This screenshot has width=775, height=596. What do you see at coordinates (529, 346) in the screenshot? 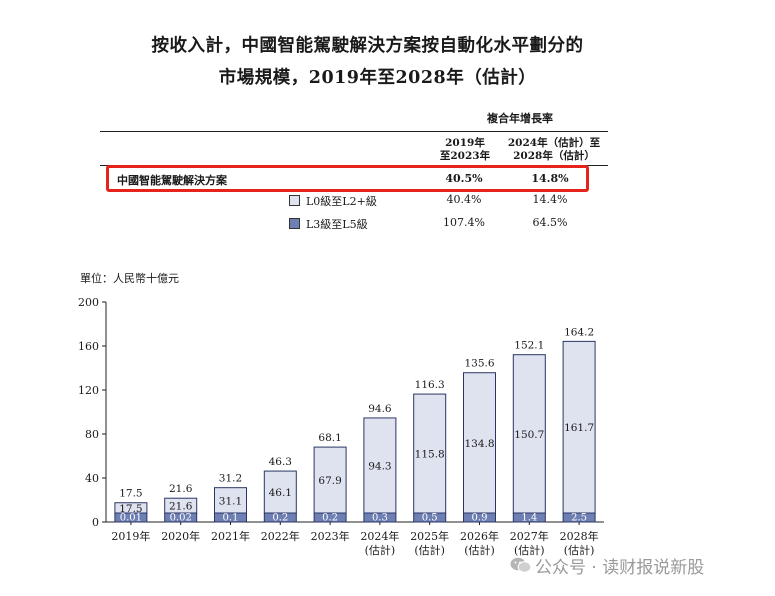
I see `data-label-total: 152.1` at bounding box center [529, 346].